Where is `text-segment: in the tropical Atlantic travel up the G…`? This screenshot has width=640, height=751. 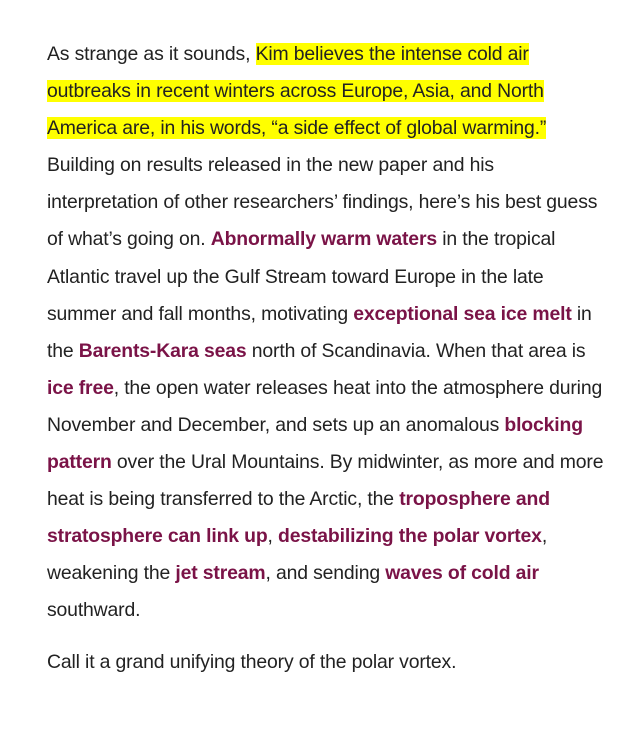 text-segment: in the tropical Atlantic travel up the G… is located at coordinates (301, 276).